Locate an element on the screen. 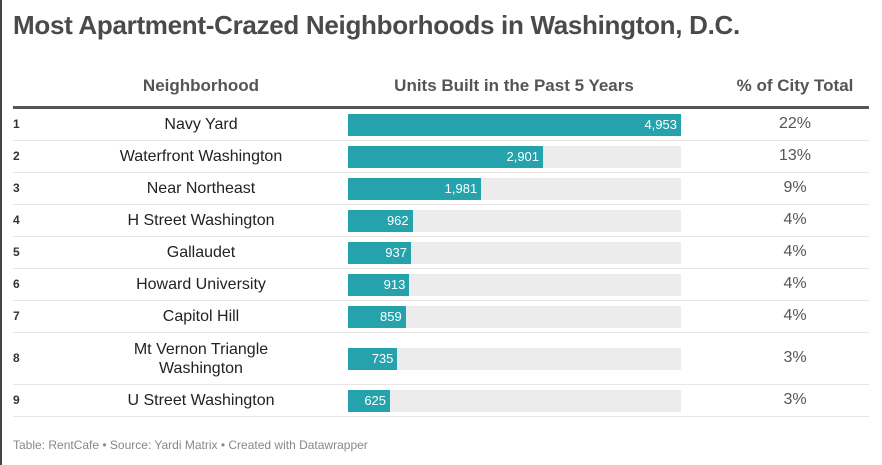 The height and width of the screenshot is (465, 882). bar: 625 is located at coordinates (369, 401).